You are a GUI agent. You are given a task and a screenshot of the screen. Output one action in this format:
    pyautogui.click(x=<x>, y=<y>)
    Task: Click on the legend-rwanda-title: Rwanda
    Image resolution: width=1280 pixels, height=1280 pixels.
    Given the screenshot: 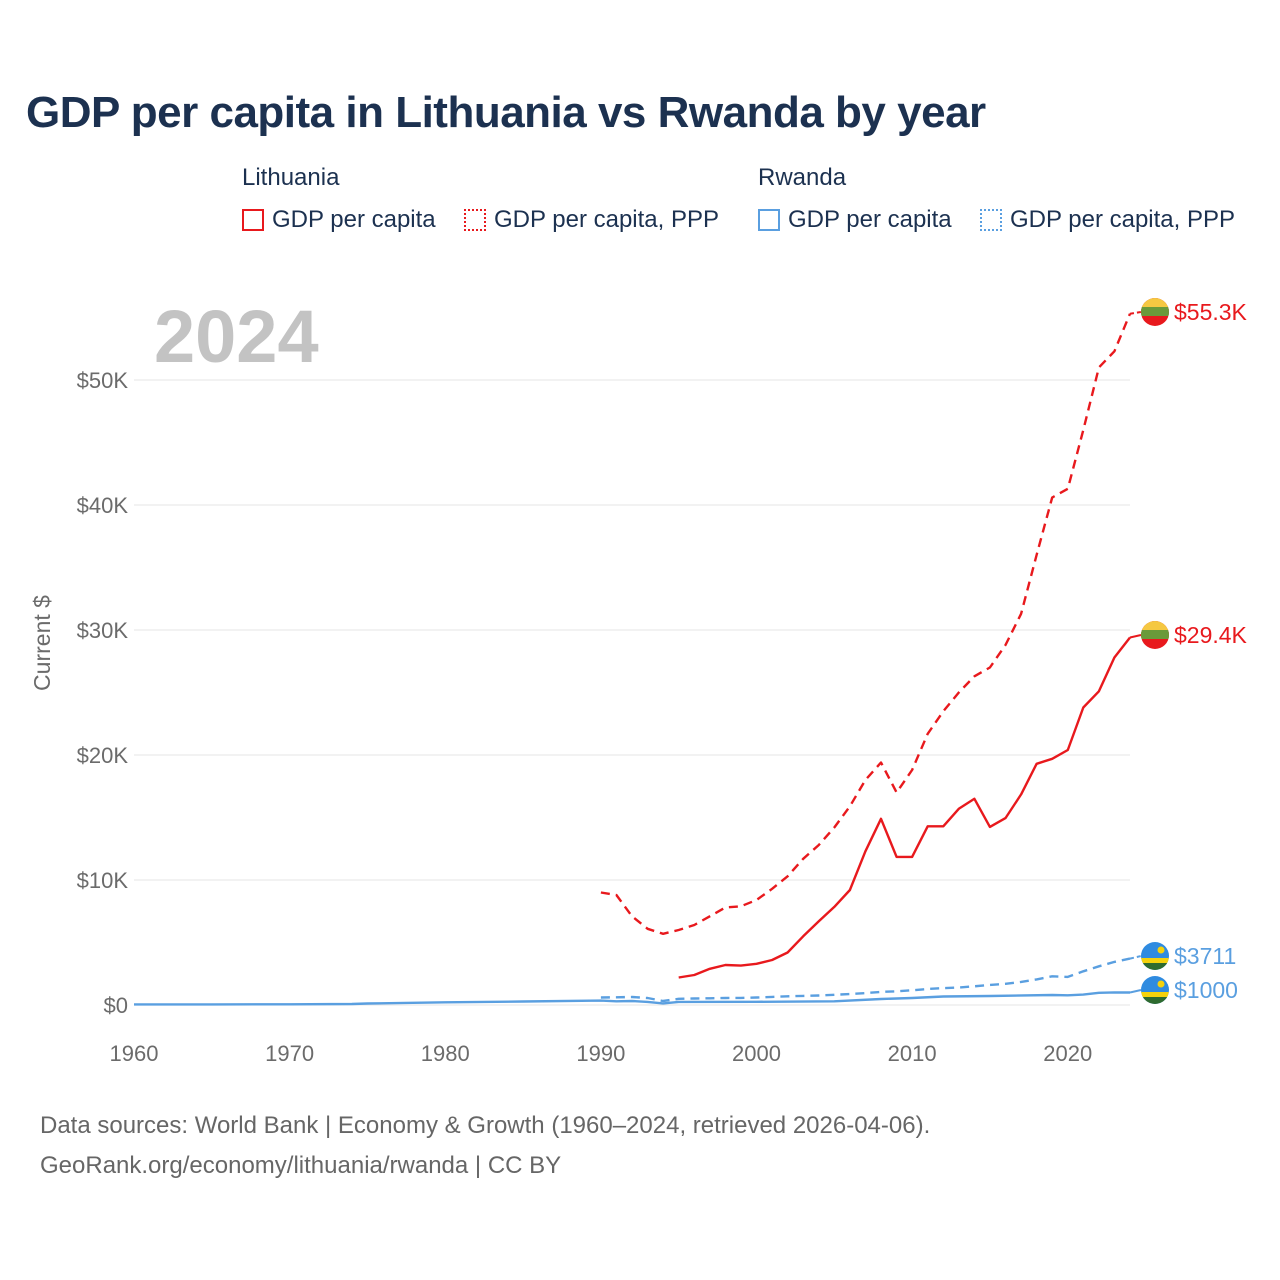 What is the action you would take?
    pyautogui.click(x=802, y=177)
    